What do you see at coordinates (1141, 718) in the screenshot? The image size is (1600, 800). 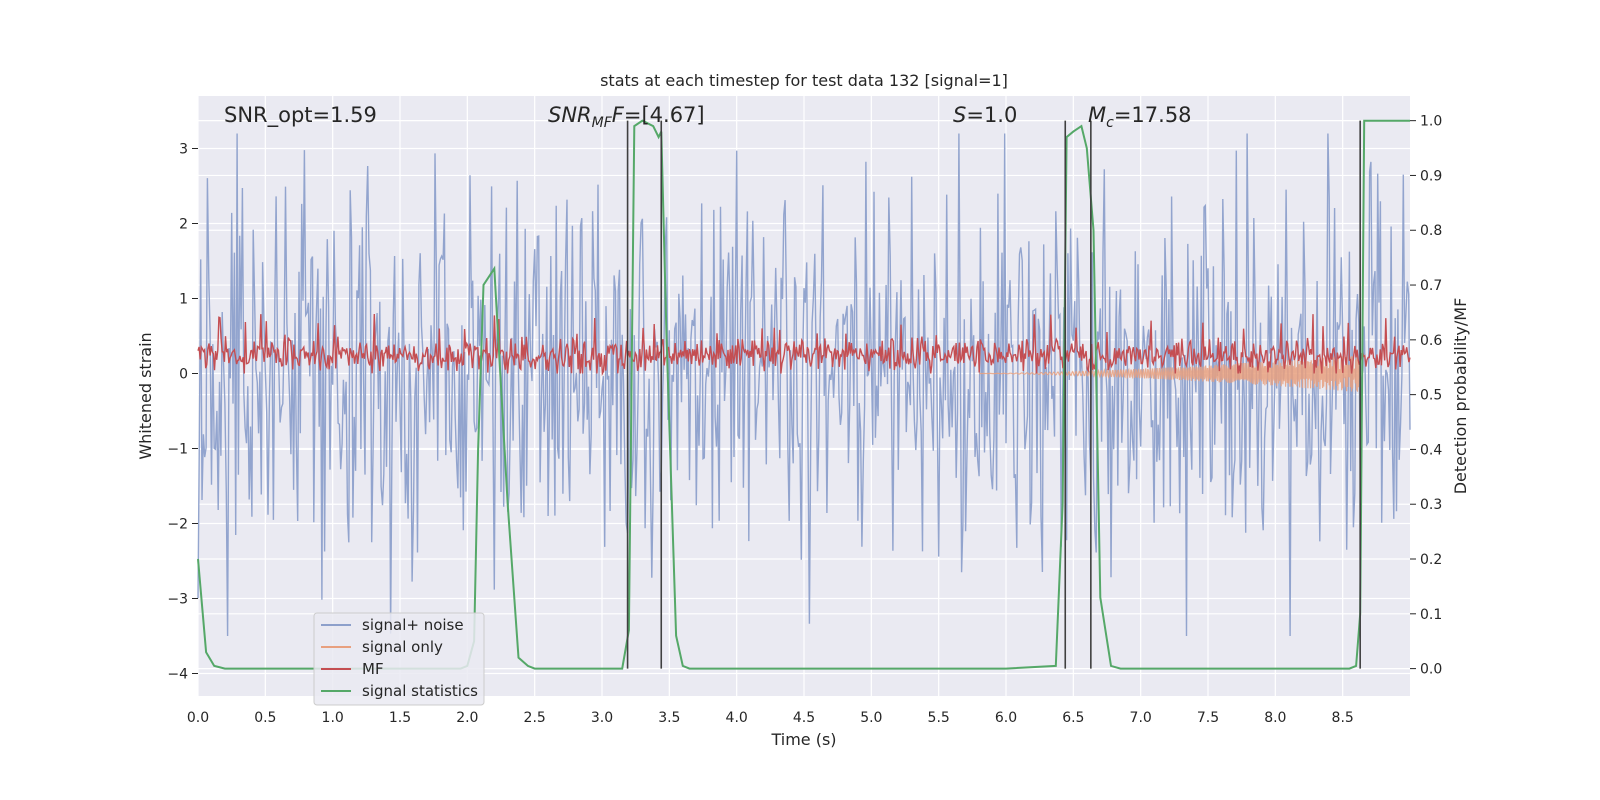 I see `x-tick-label: 7.0` at bounding box center [1141, 718].